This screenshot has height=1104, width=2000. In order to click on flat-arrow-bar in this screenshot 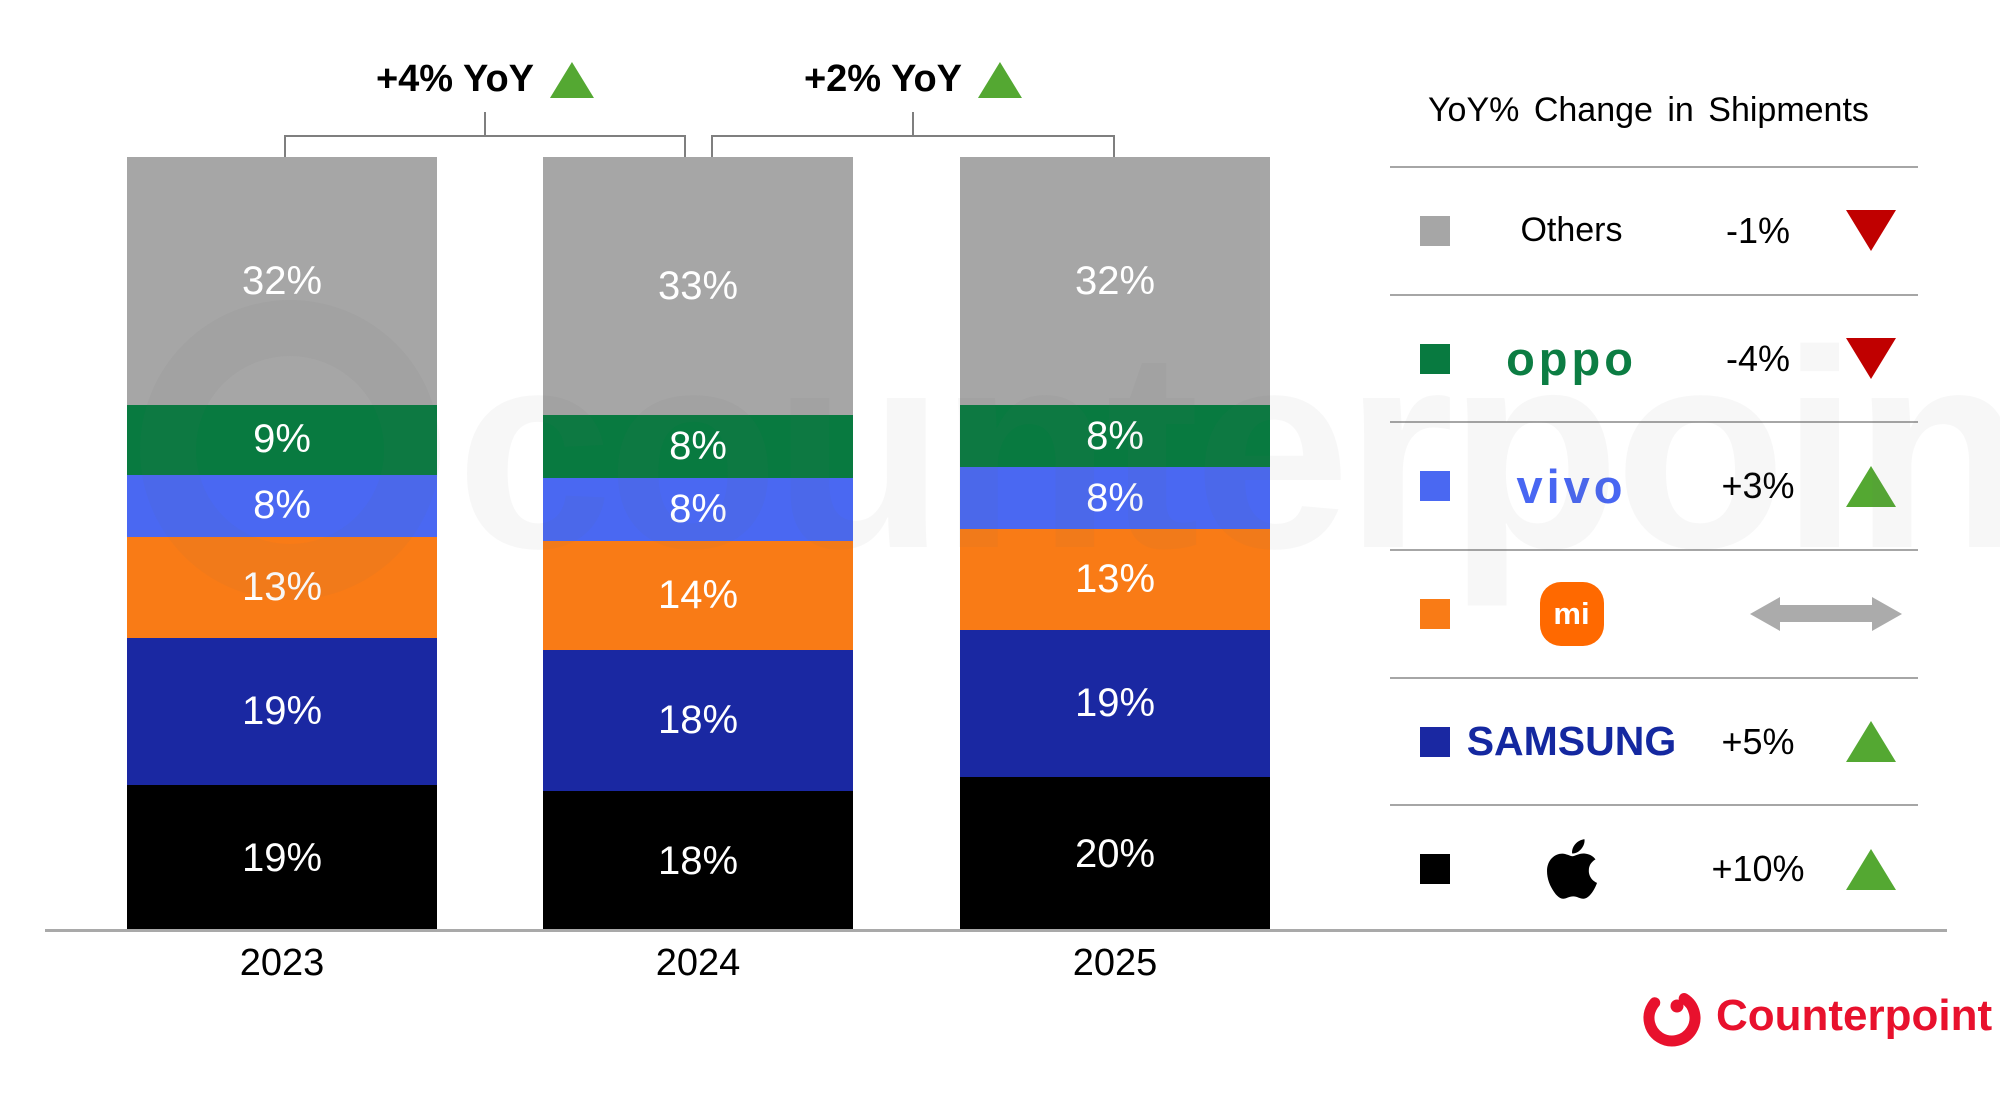, I will do `click(1825, 614)`.